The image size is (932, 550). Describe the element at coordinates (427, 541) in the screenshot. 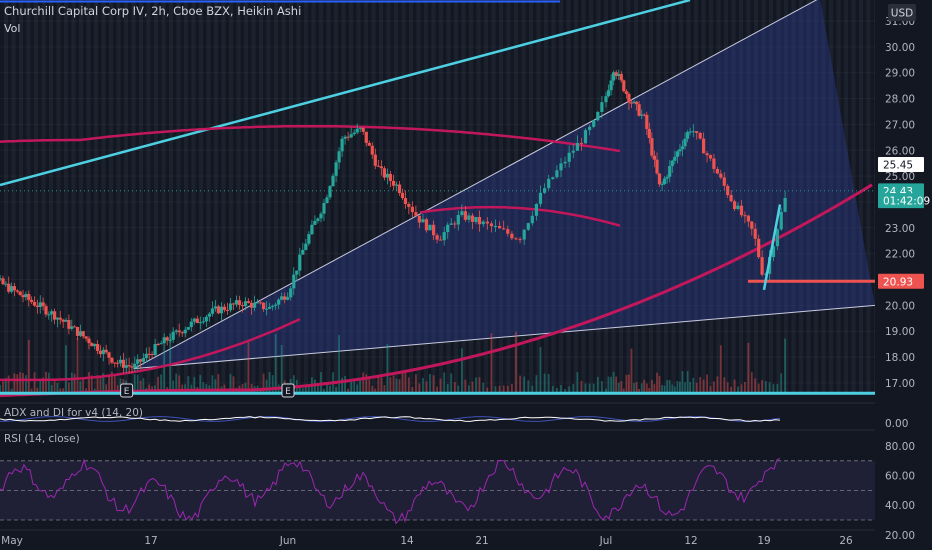

I see `time-axis: May 17 Jun 14 21 Jul 12 19 26` at that location.